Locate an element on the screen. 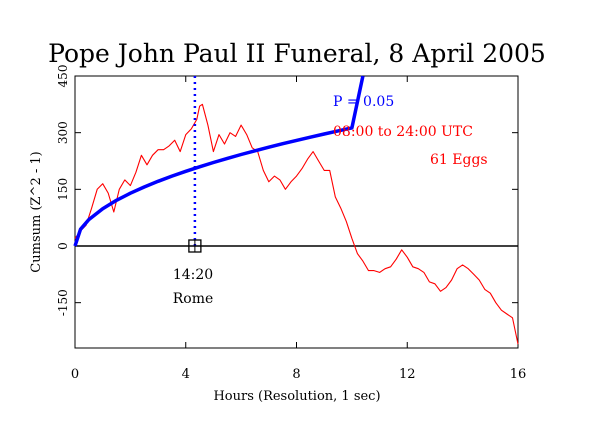 The width and height of the screenshot is (596, 427). annotation-p-value: P = 0.05 is located at coordinates (363, 102).